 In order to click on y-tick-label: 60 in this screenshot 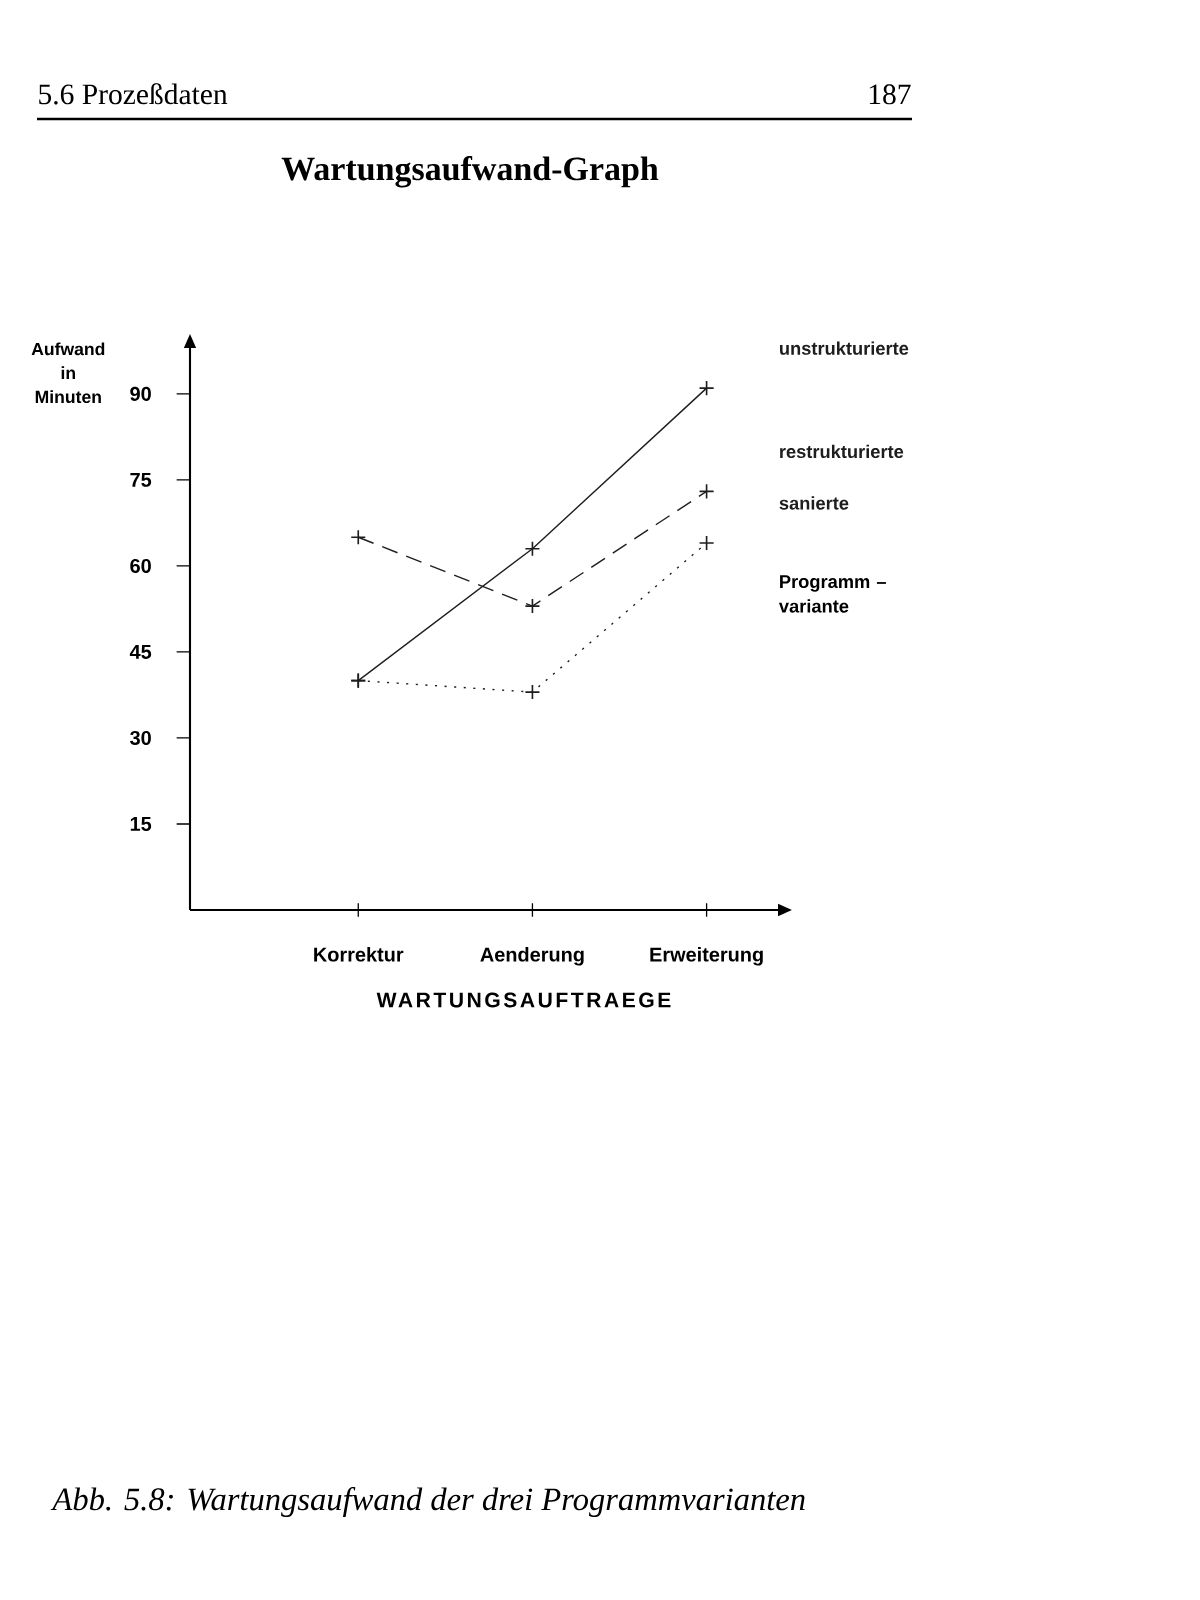, I will do `click(140, 565)`.